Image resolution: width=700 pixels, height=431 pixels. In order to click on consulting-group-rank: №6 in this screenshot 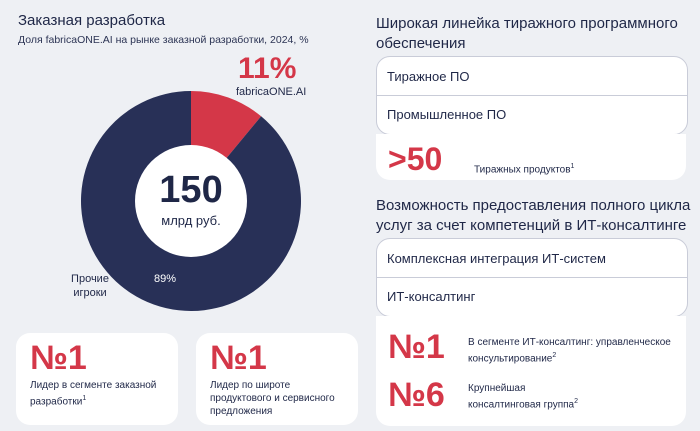, I will do `click(416, 395)`.